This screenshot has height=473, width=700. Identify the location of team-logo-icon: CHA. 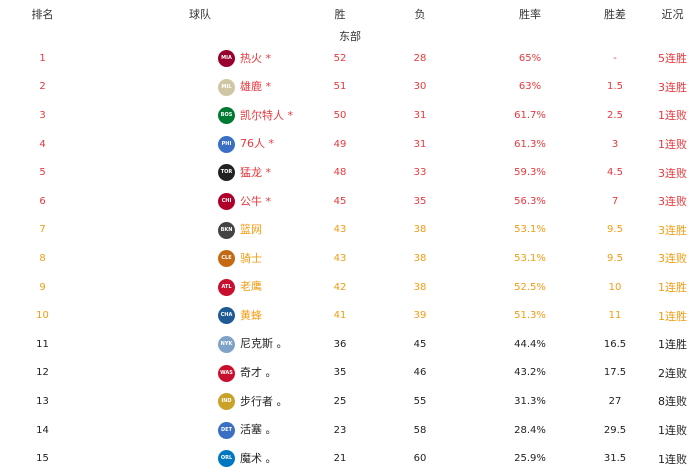
(226, 316).